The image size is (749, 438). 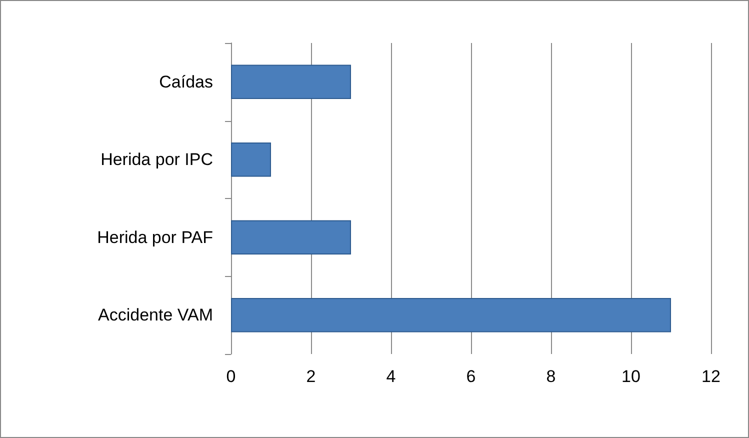 I want to click on y-tick-label: Herida por PAF, so click(x=155, y=237).